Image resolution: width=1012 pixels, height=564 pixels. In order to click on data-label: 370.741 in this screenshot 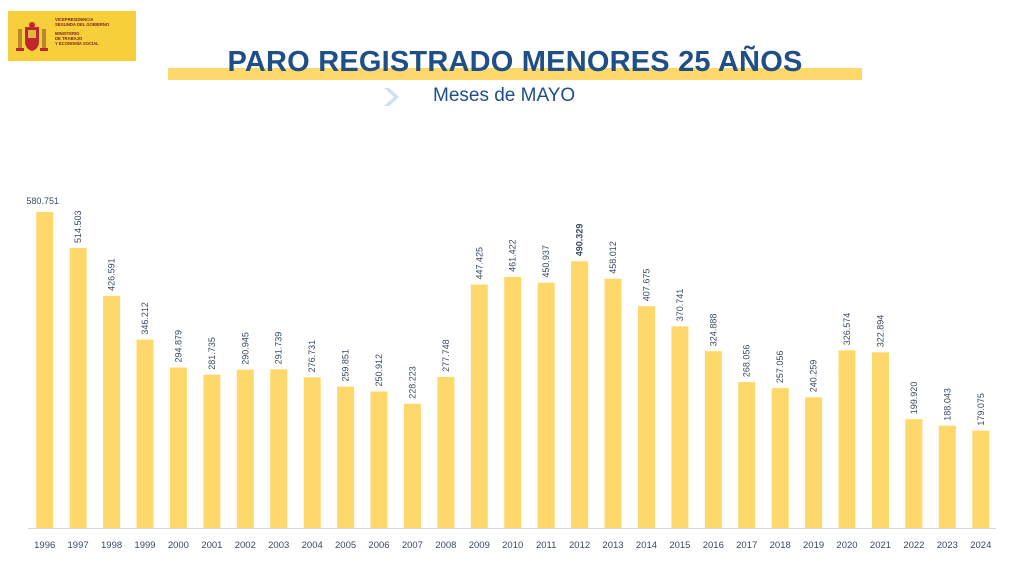, I will do `click(680, 305)`.